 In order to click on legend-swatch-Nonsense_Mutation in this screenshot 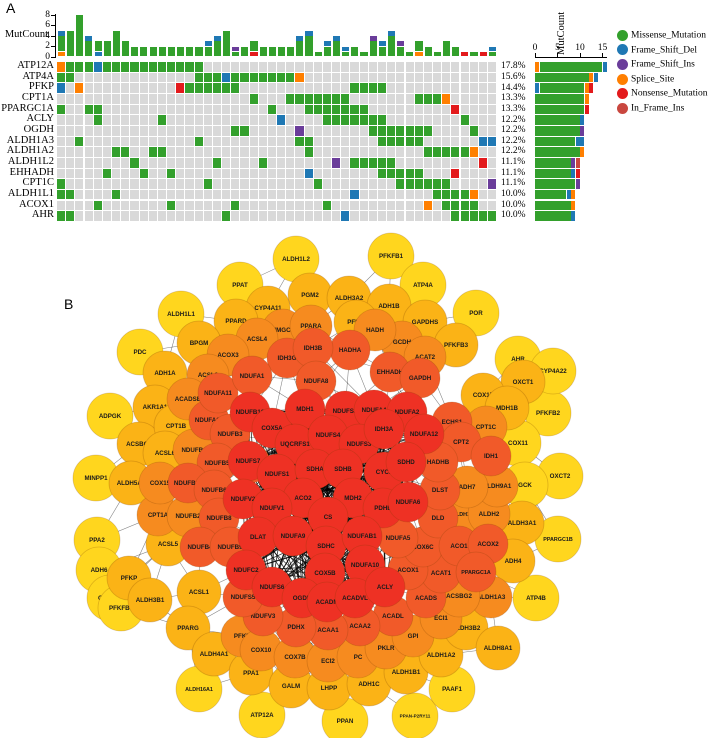, I will do `click(622, 94)`.